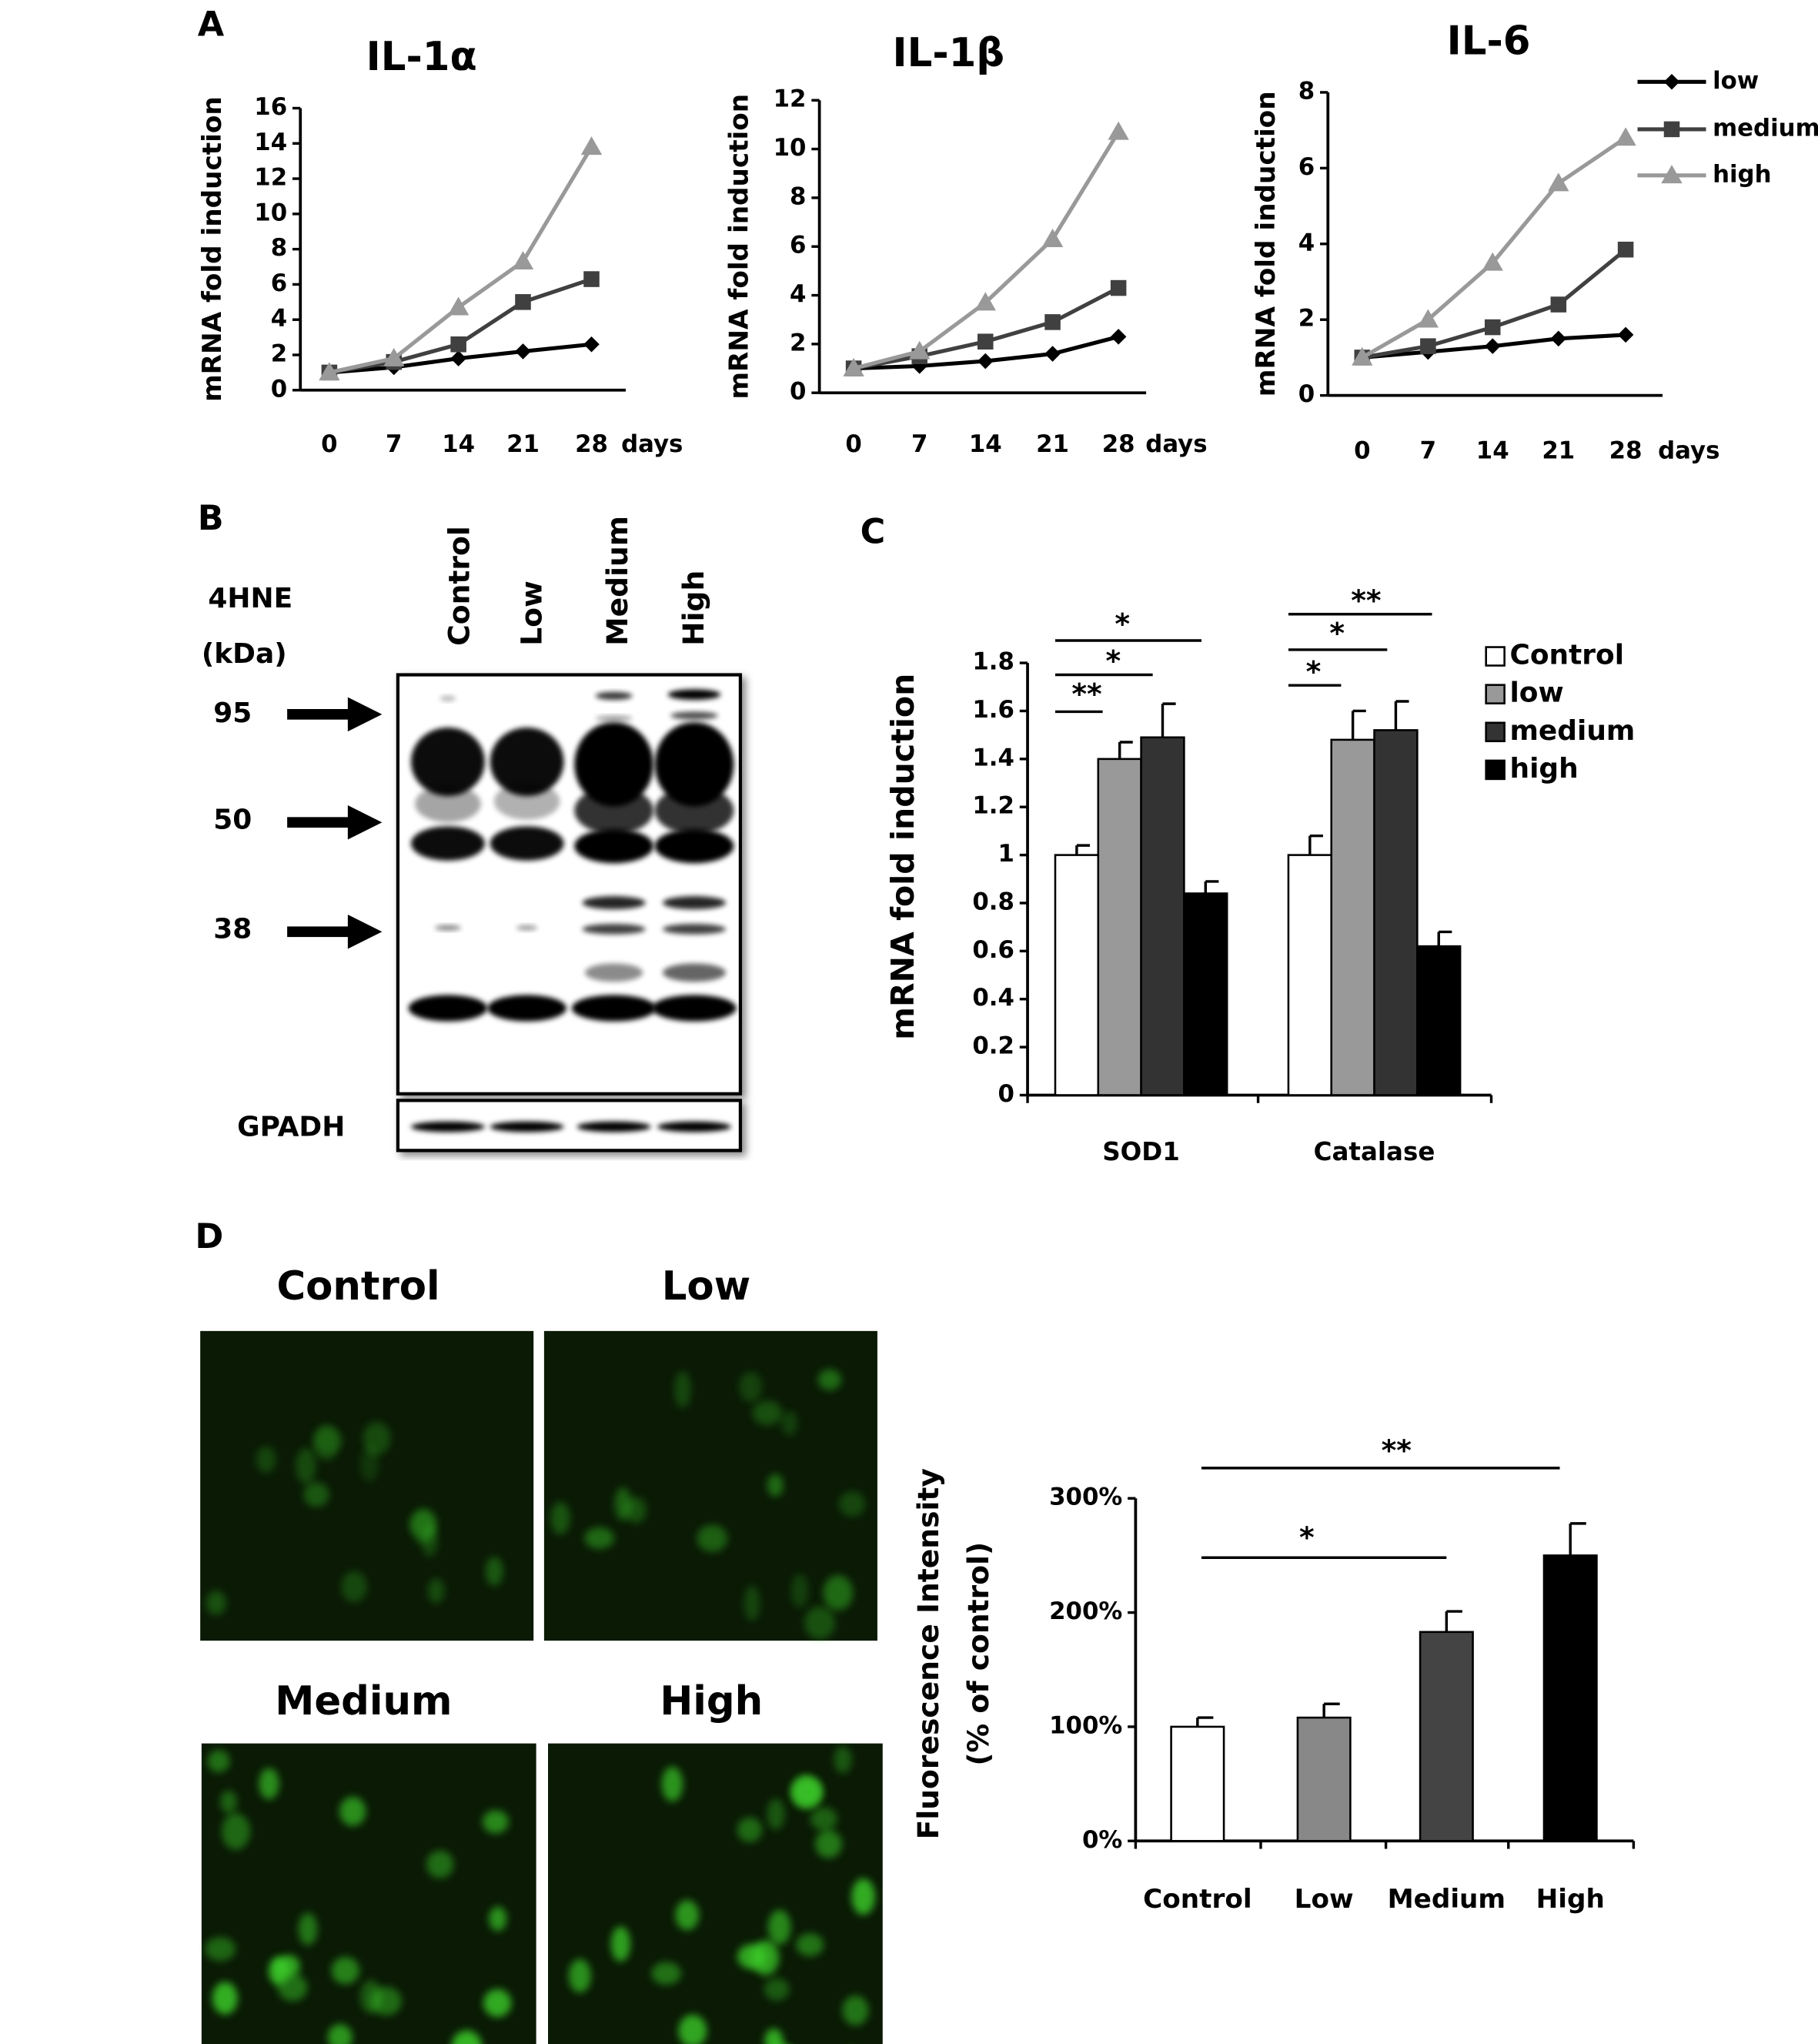  What do you see at coordinates (985, 444) in the screenshot?
I see `x-tick-label: 14` at bounding box center [985, 444].